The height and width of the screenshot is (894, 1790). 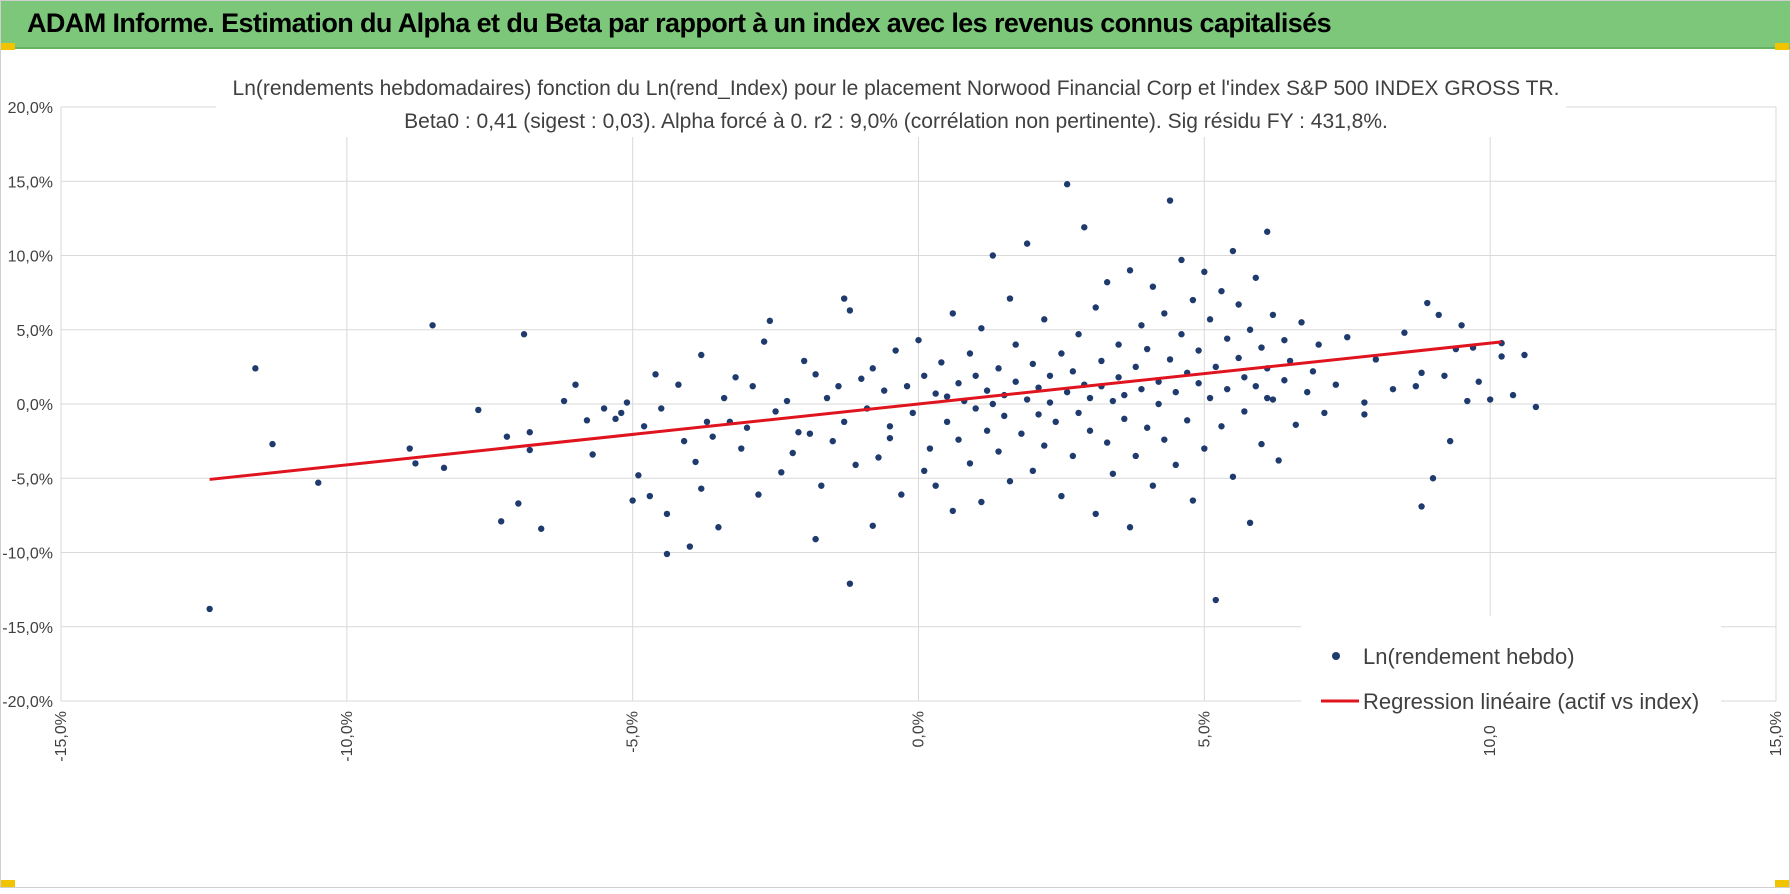 What do you see at coordinates (32, 479) in the screenshot?
I see `y-tick-label: -5,0%` at bounding box center [32, 479].